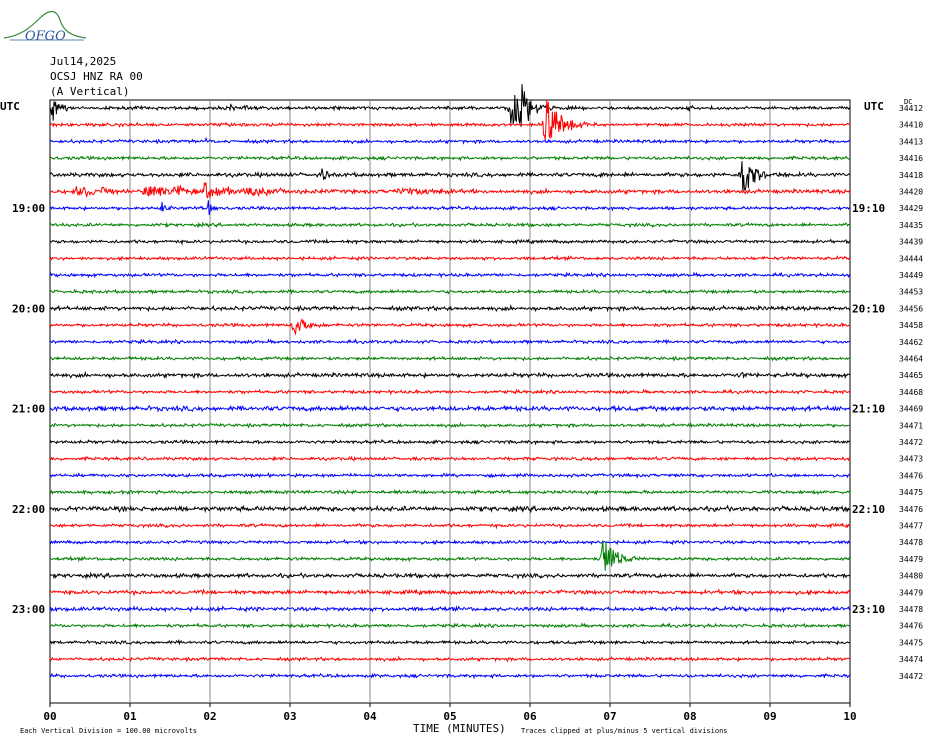  What do you see at coordinates (911, 108) in the screenshot?
I see `dc-offset-label: 34412` at bounding box center [911, 108].